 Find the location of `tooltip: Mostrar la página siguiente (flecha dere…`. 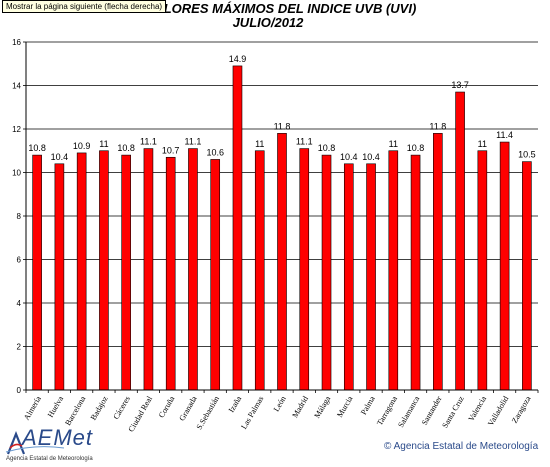

tooltip: Mostrar la página siguiente (flecha dere… is located at coordinates (84, 6).